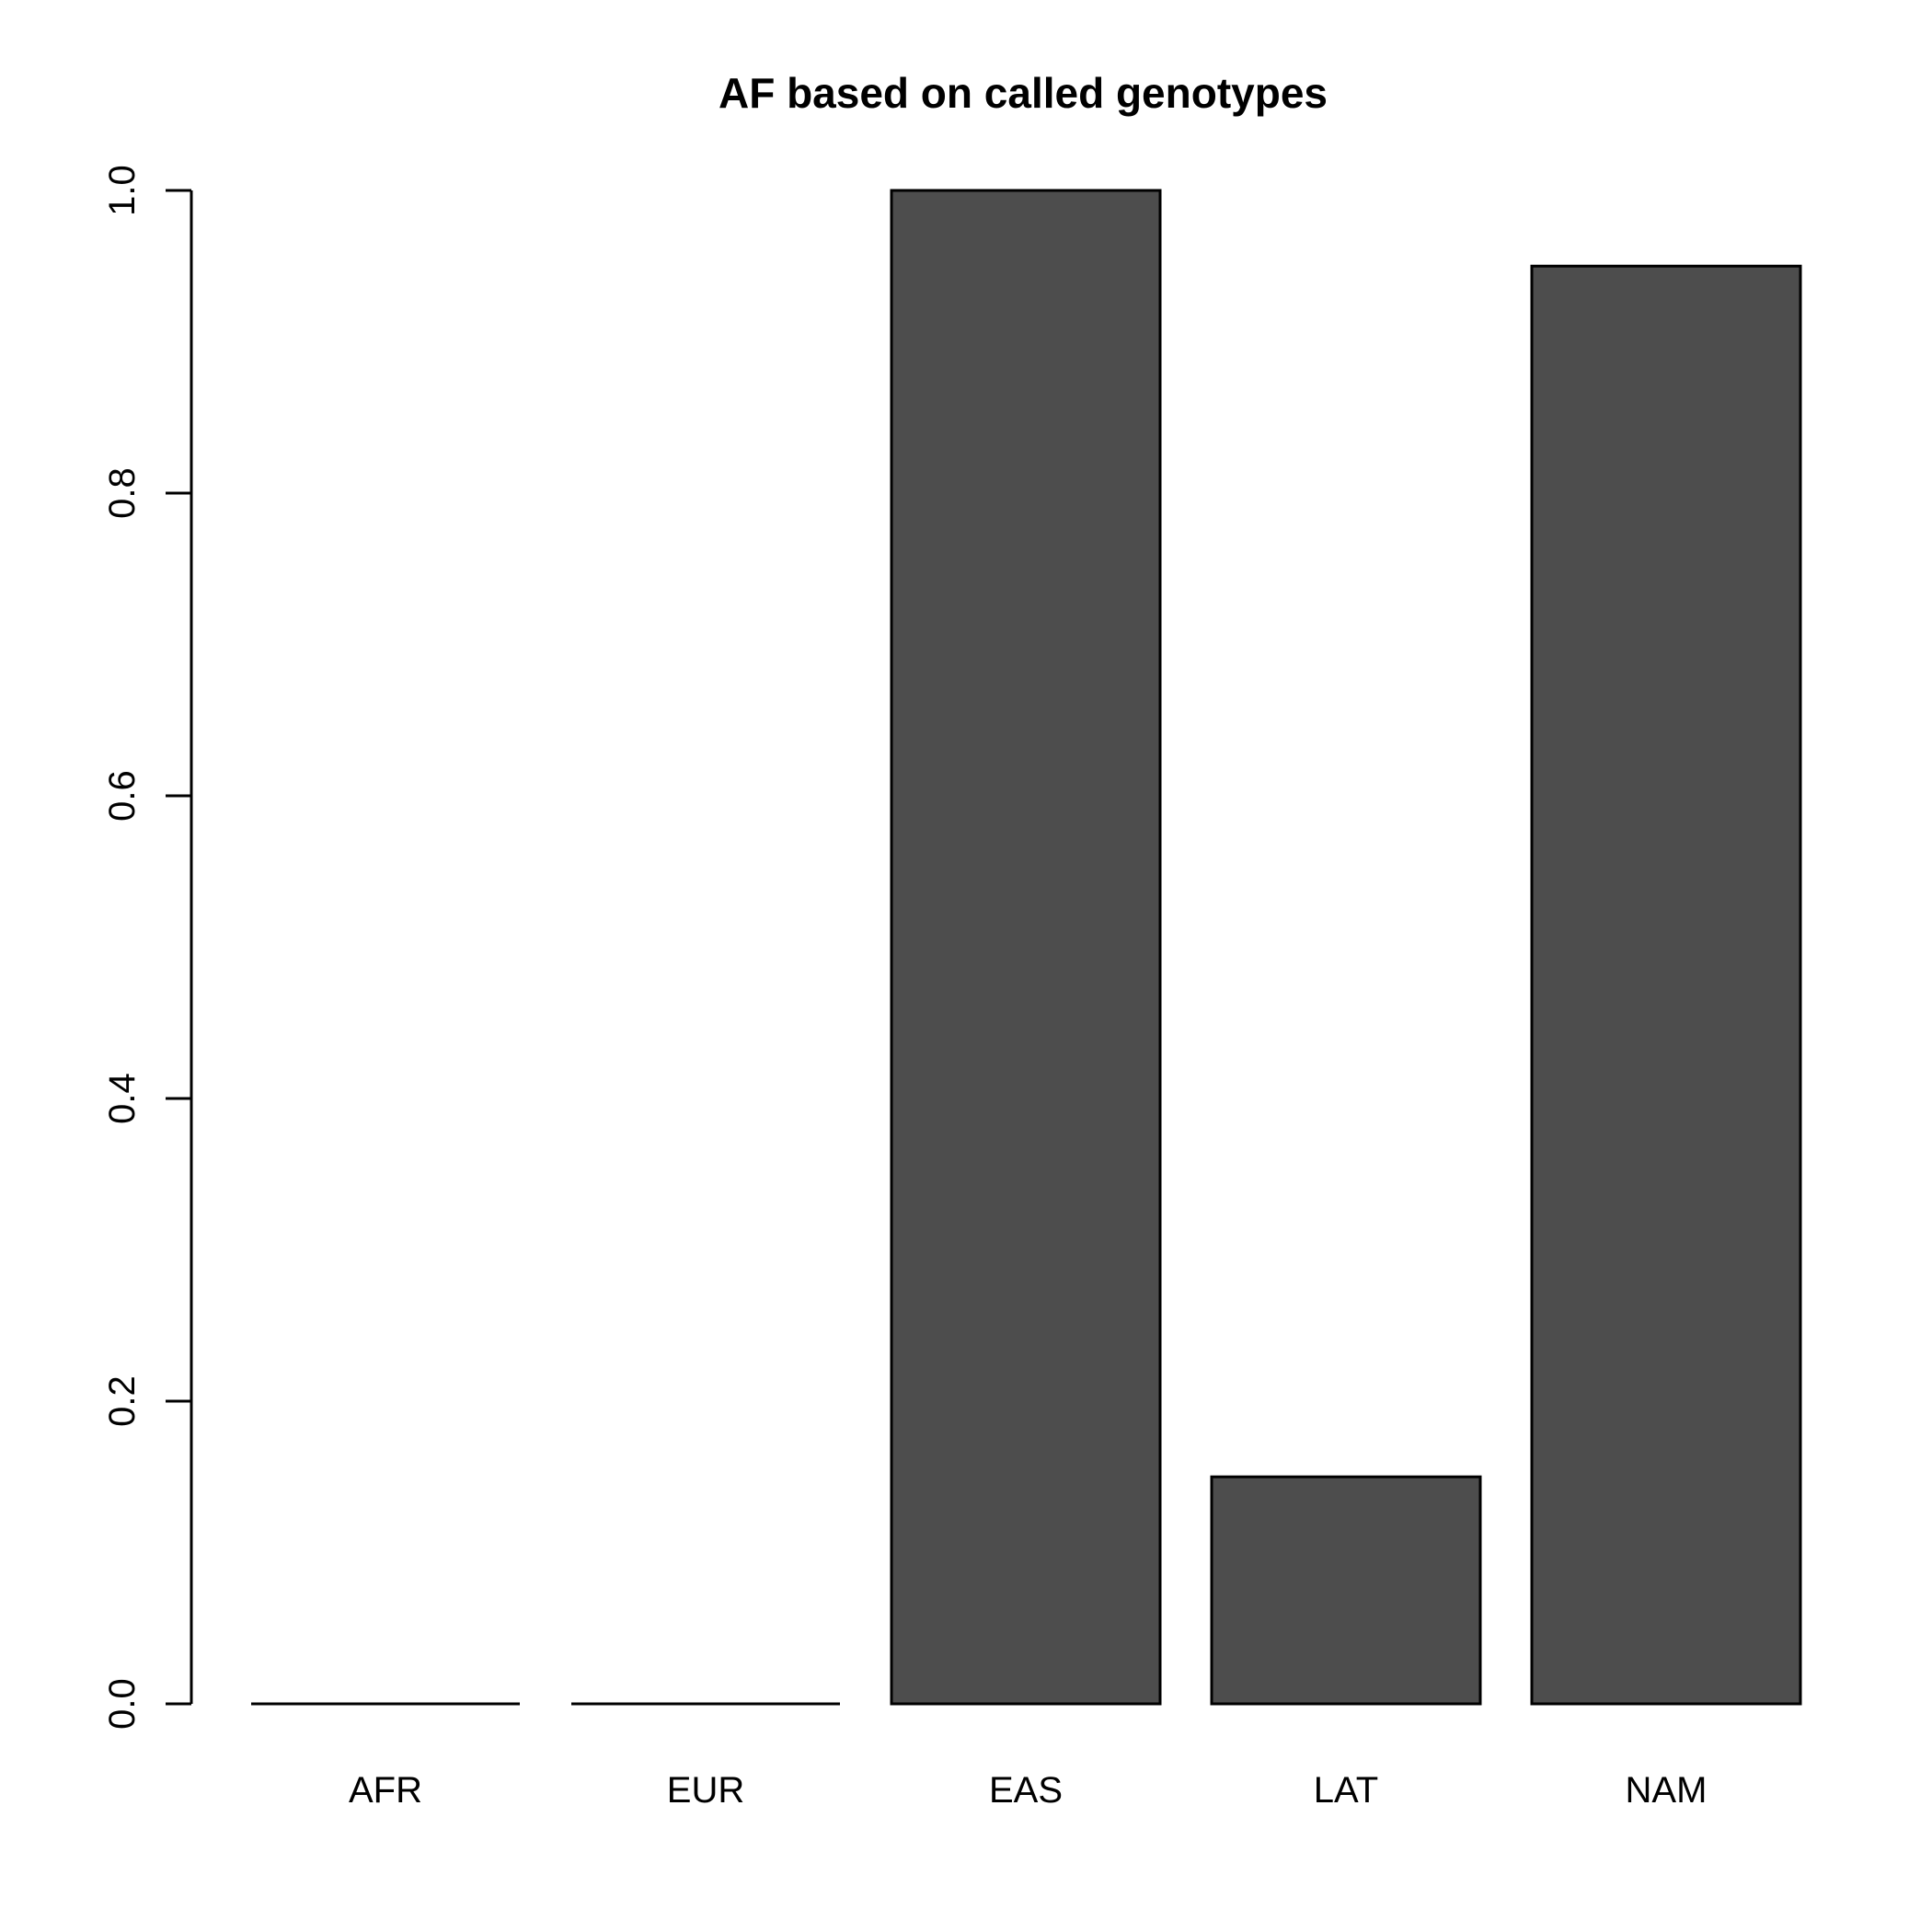 The width and height of the screenshot is (1932, 1932). What do you see at coordinates (122, 190) in the screenshot?
I see `y-tick-label: 1.0` at bounding box center [122, 190].